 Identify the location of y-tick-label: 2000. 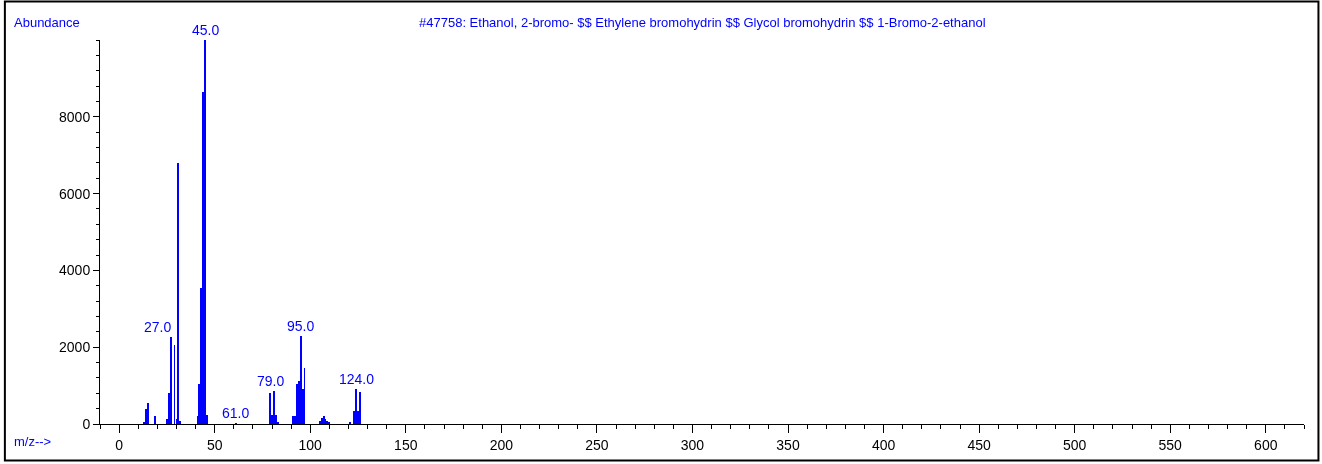
(75, 347).